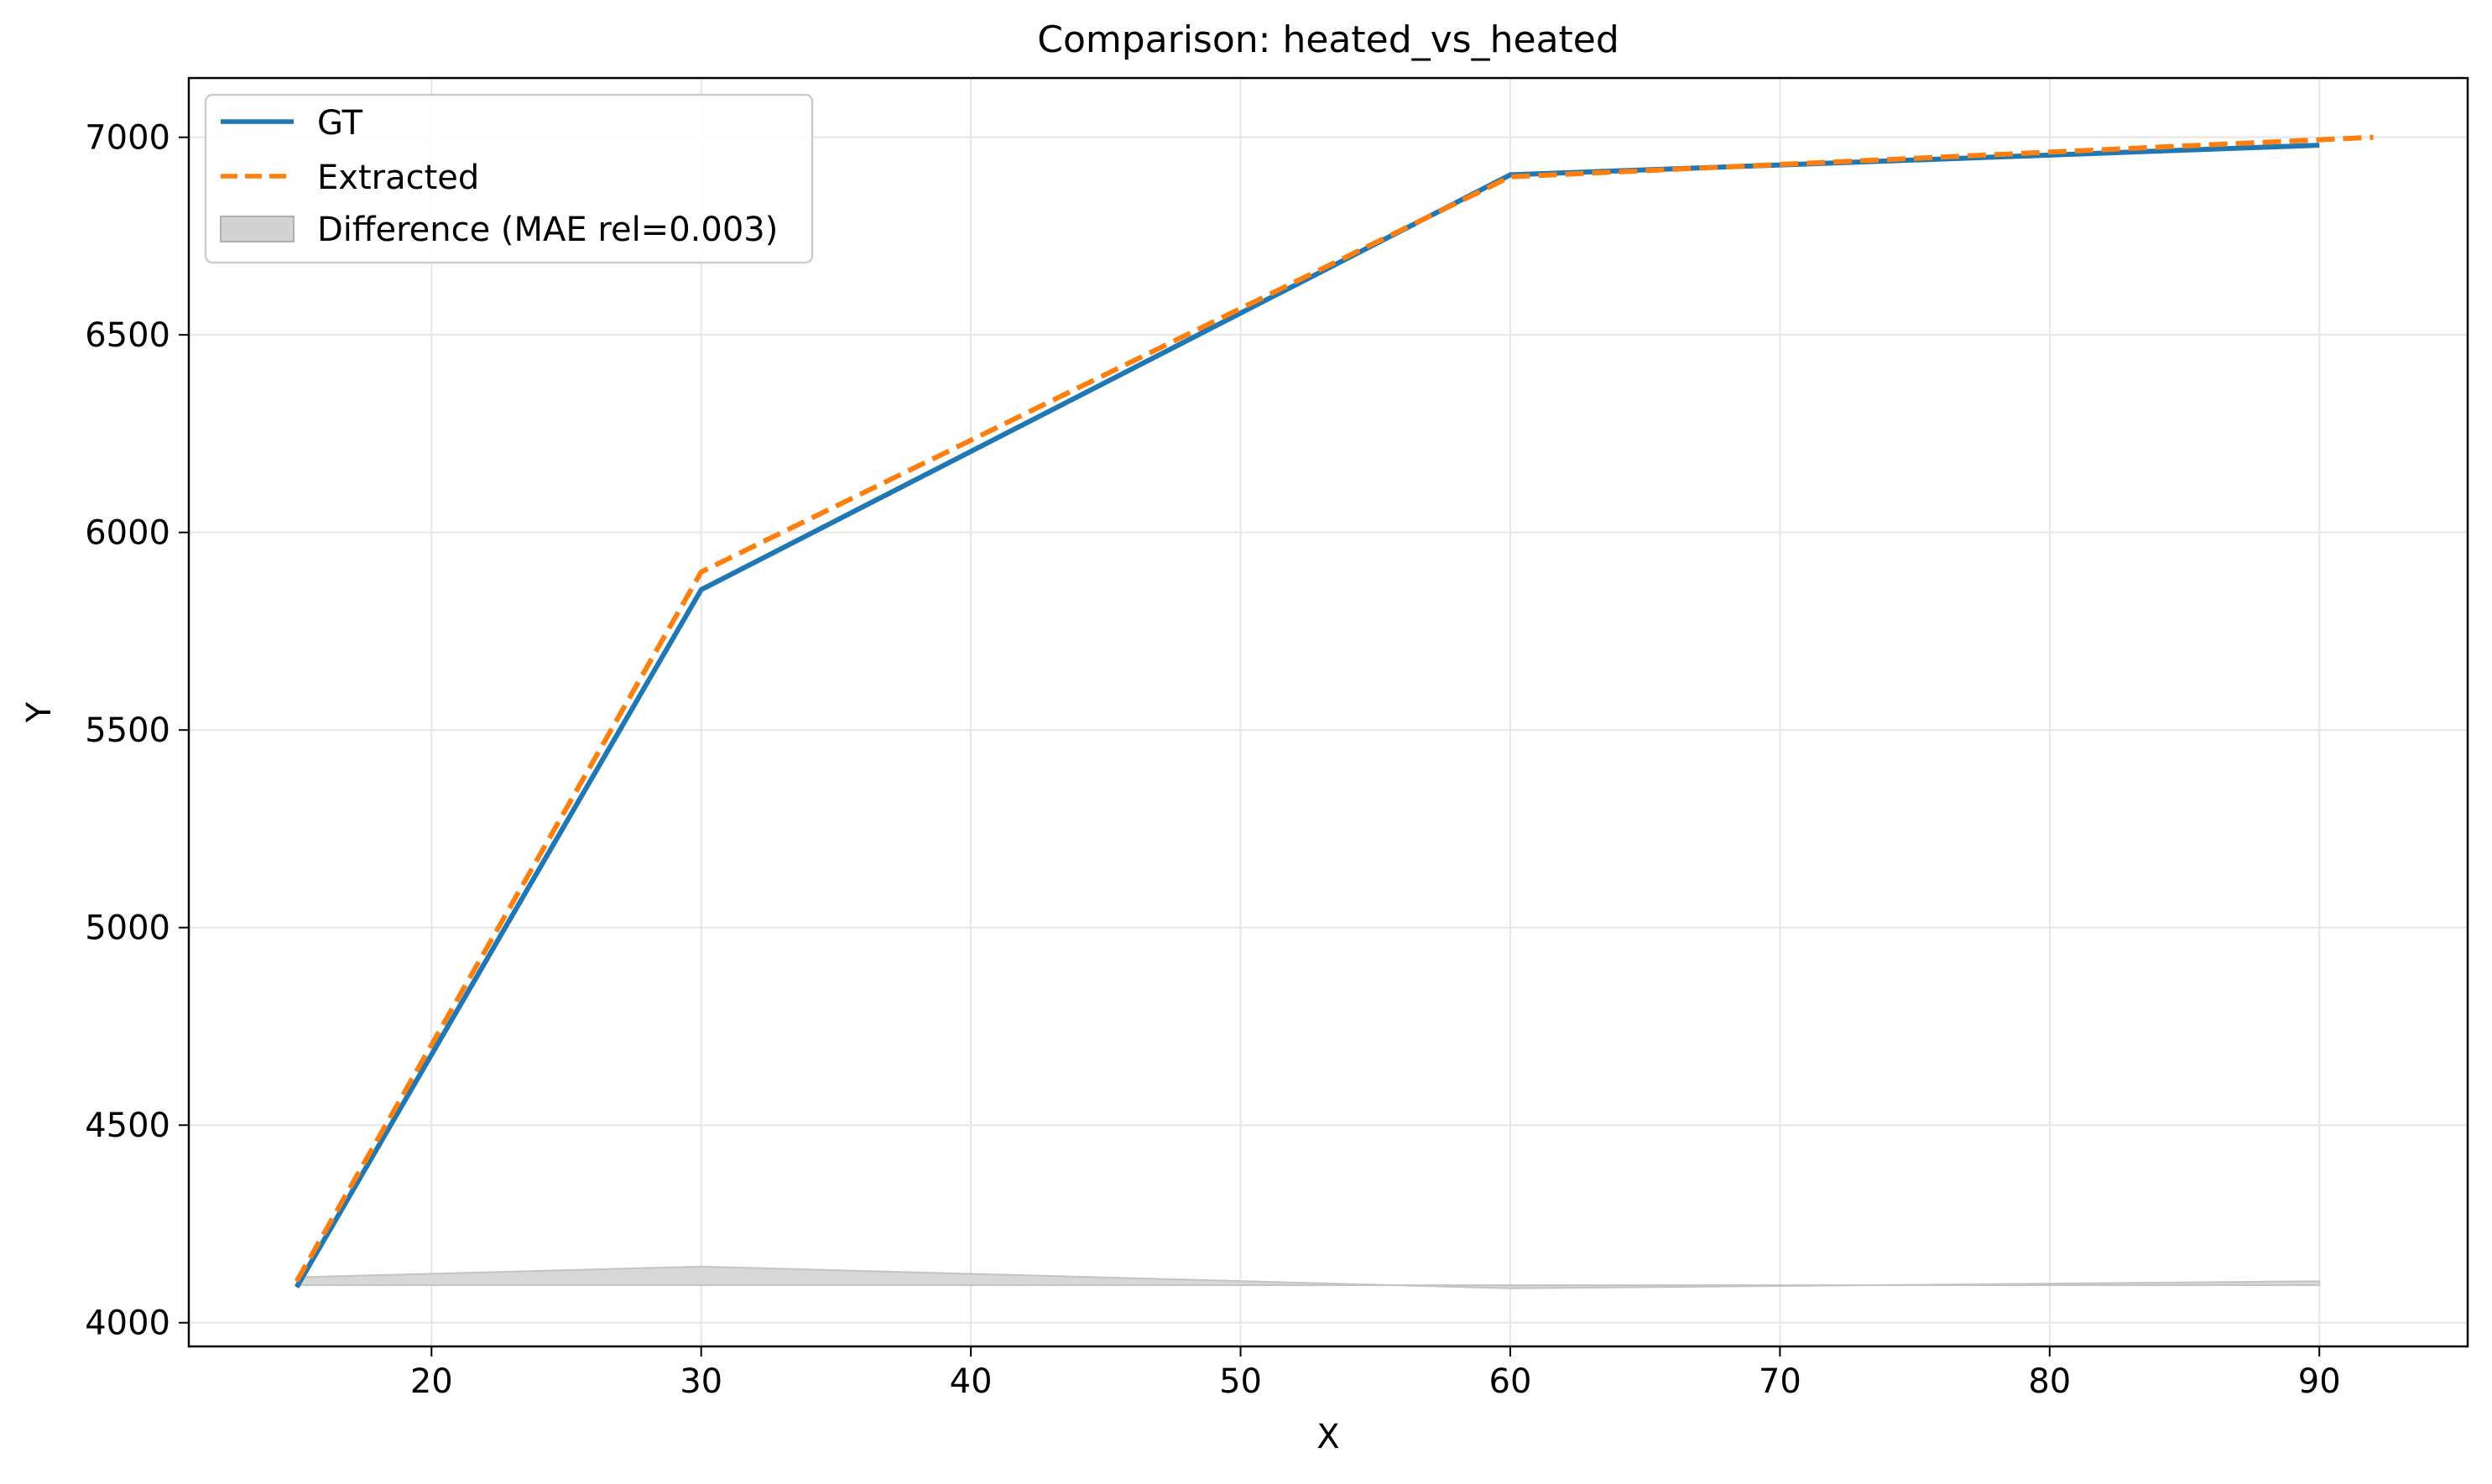  Describe the element at coordinates (1511, 1381) in the screenshot. I see `x-tick-label: 60` at that location.